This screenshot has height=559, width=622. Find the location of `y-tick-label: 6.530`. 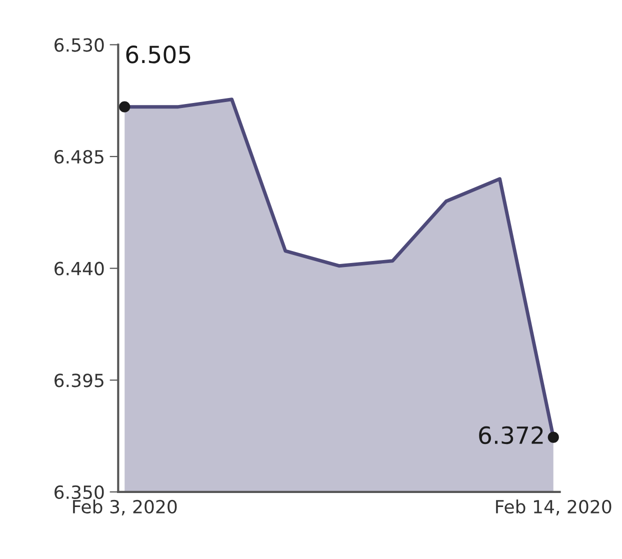

y-tick-label: 6.530 is located at coordinates (79, 45).